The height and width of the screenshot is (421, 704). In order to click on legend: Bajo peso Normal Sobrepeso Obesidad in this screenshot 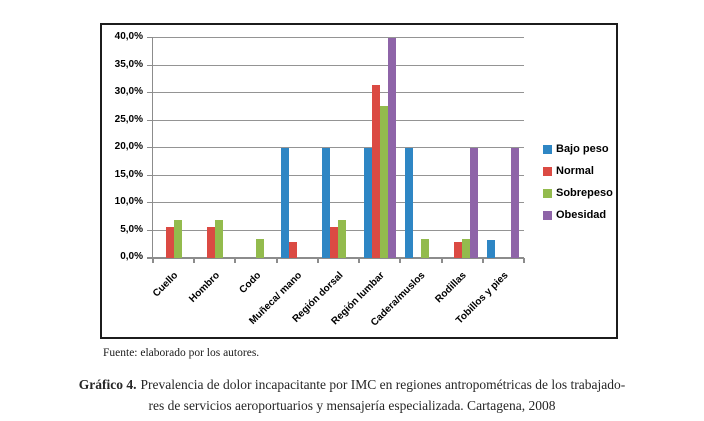, I will do `click(578, 187)`.